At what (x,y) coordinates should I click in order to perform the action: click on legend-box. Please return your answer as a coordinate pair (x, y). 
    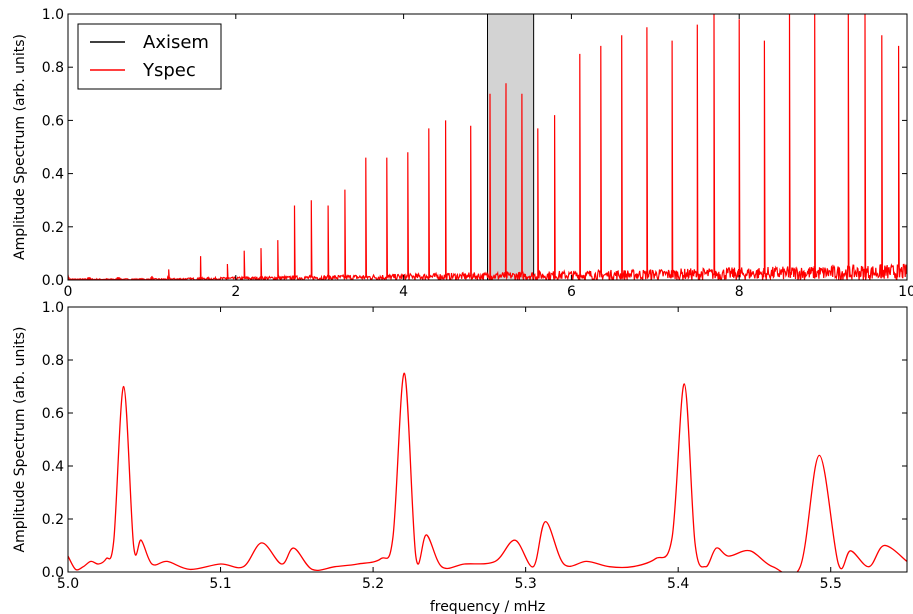
    Looking at the image, I should click on (149, 56).